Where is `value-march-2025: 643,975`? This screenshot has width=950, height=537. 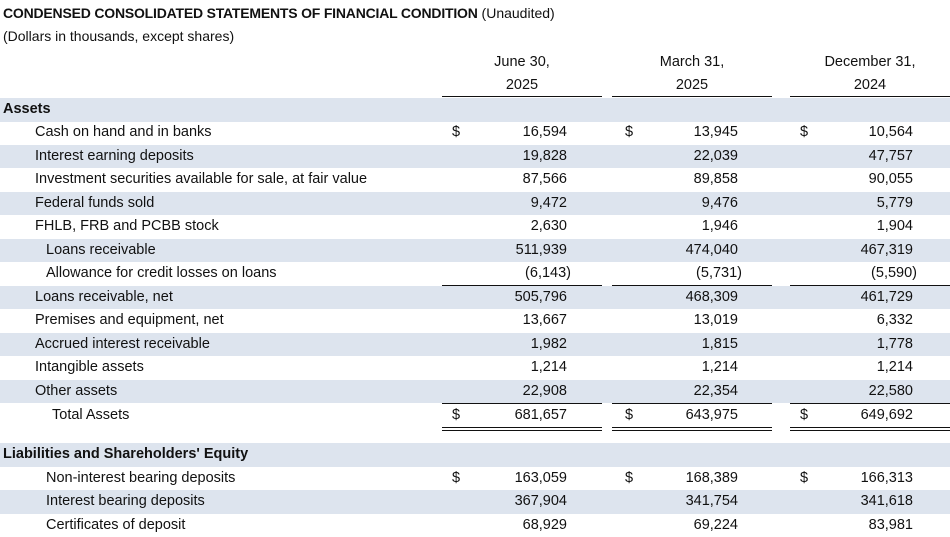
value-march-2025: 643,975 is located at coordinates (668, 415).